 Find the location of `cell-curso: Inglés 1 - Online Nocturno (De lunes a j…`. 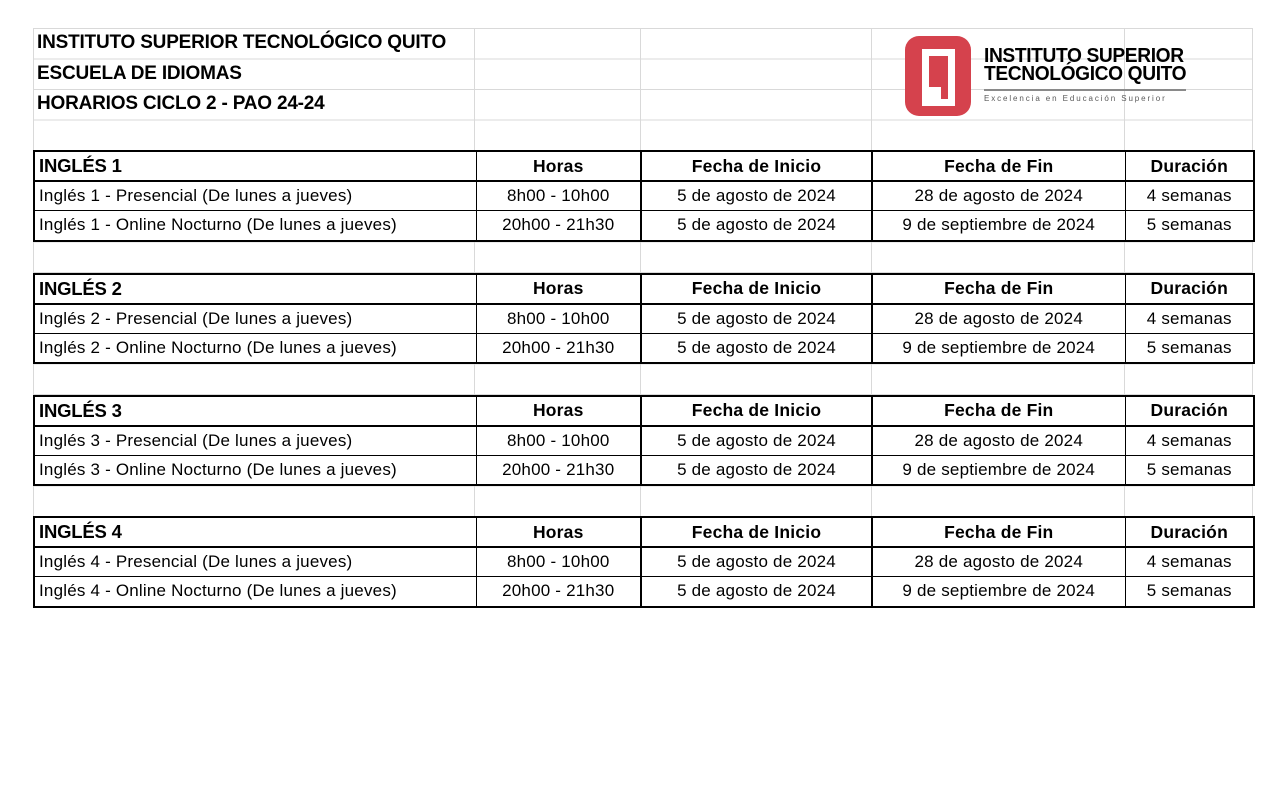

cell-curso: Inglés 1 - Online Nocturno (De lunes a j… is located at coordinates (255, 226).